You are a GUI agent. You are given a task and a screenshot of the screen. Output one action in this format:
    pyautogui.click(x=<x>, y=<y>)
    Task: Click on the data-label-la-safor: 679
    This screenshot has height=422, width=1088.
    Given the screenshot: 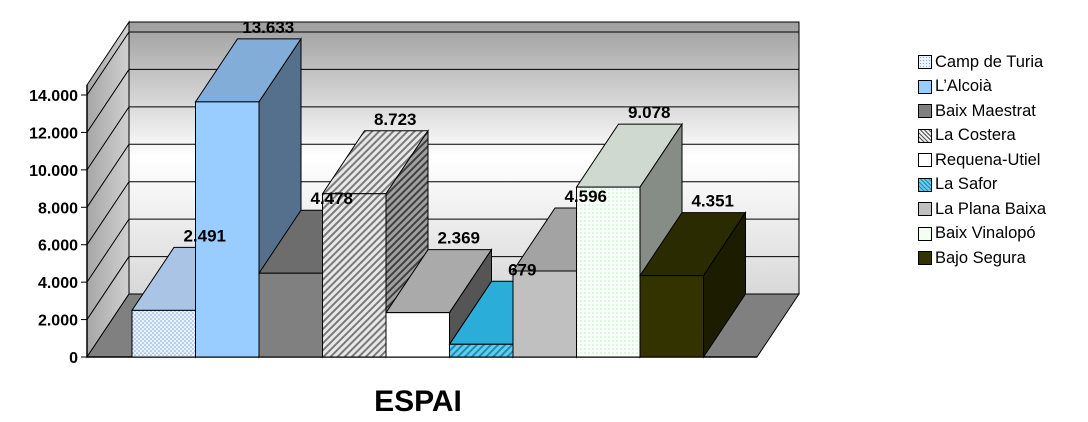 What is the action you would take?
    pyautogui.click(x=522, y=269)
    